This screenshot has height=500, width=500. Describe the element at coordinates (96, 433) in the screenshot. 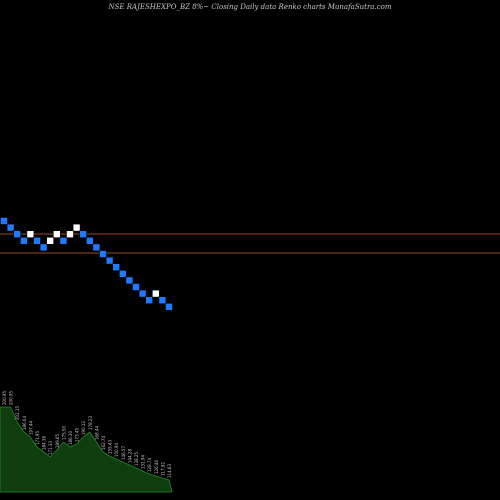

I see `volume-label: 168.44` at that location.